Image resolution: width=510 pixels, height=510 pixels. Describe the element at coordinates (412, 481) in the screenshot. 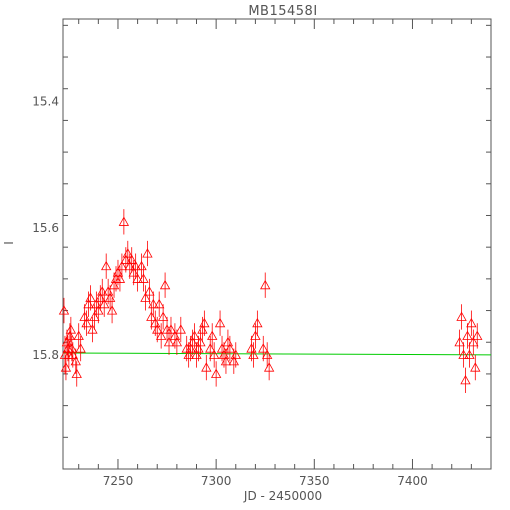

I see `x-tick-label: 7400` at that location.